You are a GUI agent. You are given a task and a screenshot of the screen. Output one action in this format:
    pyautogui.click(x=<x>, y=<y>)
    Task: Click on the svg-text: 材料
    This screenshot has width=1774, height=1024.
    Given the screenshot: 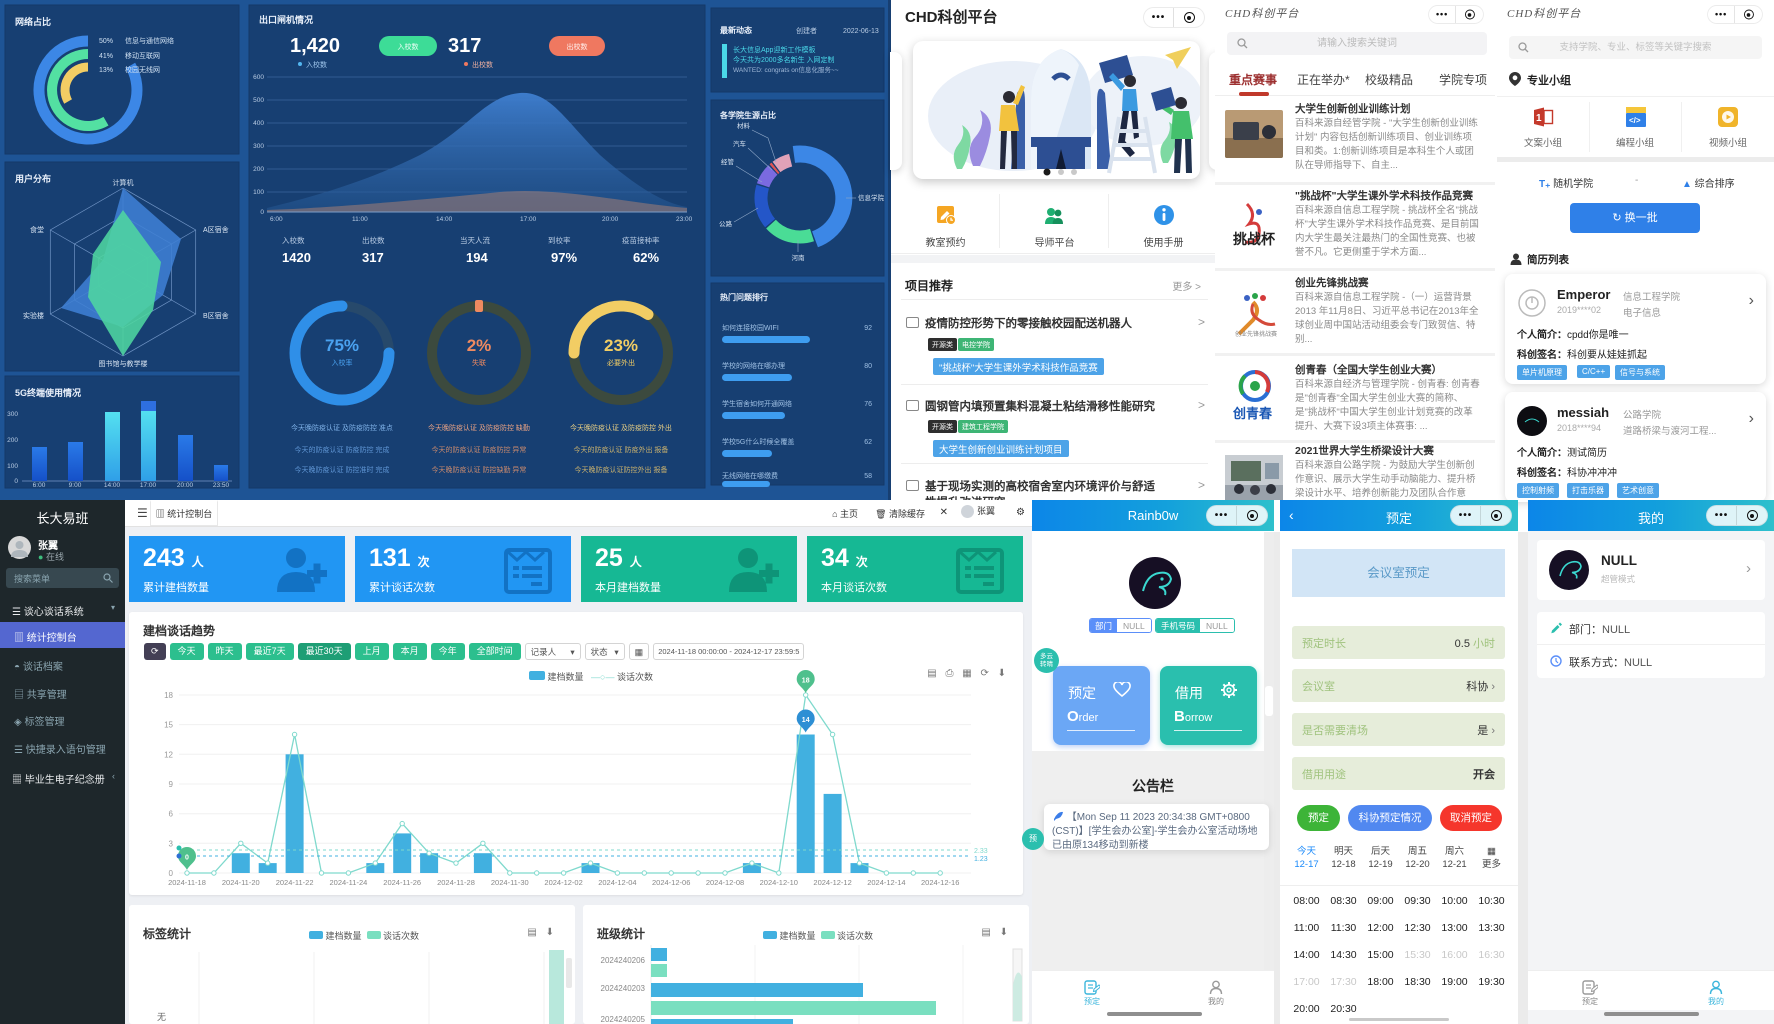 What is the action you would take?
    pyautogui.click(x=744, y=125)
    